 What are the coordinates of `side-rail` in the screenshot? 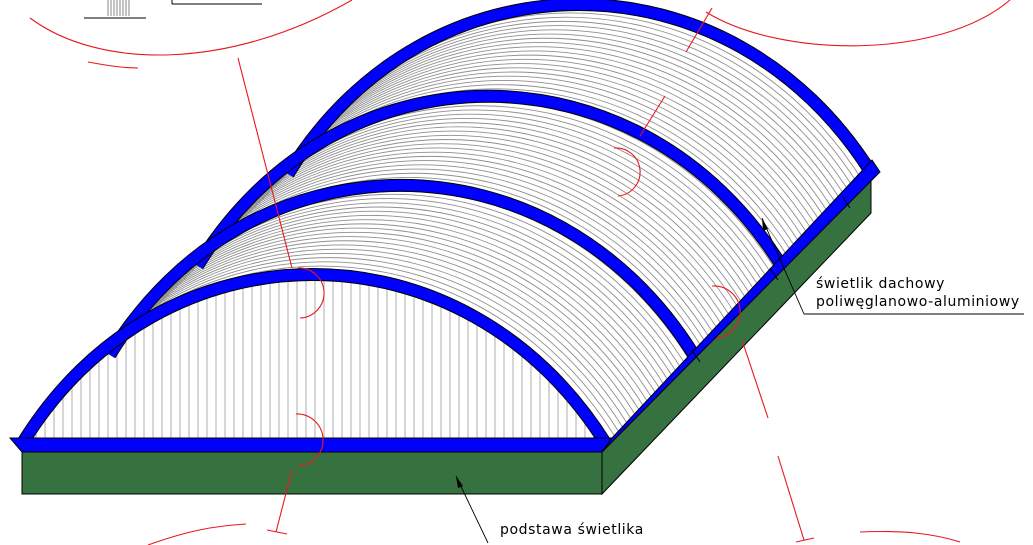 It's located at (741, 306).